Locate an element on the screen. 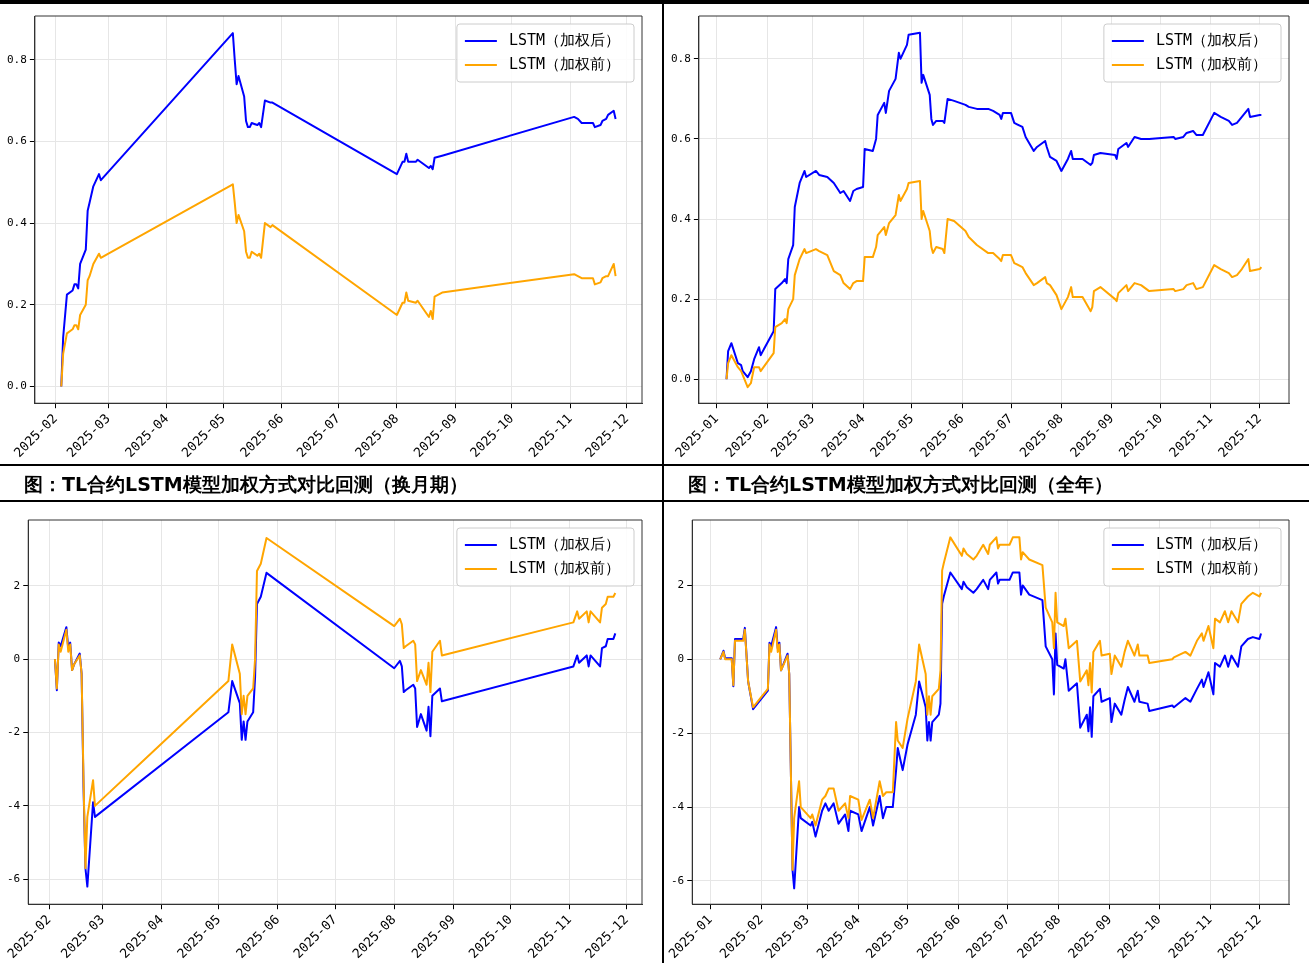 The height and width of the screenshot is (963, 1309). text: 图：TL合约LSTM模型加权方式对比回测（全年） is located at coordinates (986, 483).